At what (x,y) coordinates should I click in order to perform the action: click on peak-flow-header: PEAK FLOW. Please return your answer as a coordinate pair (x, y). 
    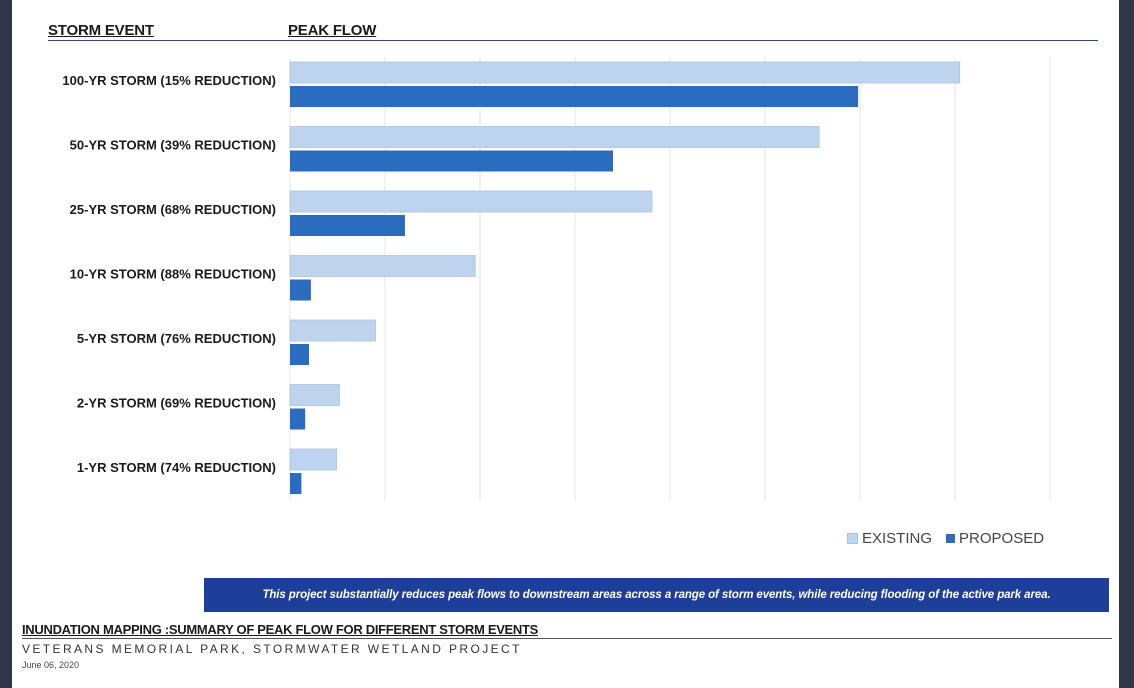
    Looking at the image, I should click on (332, 30).